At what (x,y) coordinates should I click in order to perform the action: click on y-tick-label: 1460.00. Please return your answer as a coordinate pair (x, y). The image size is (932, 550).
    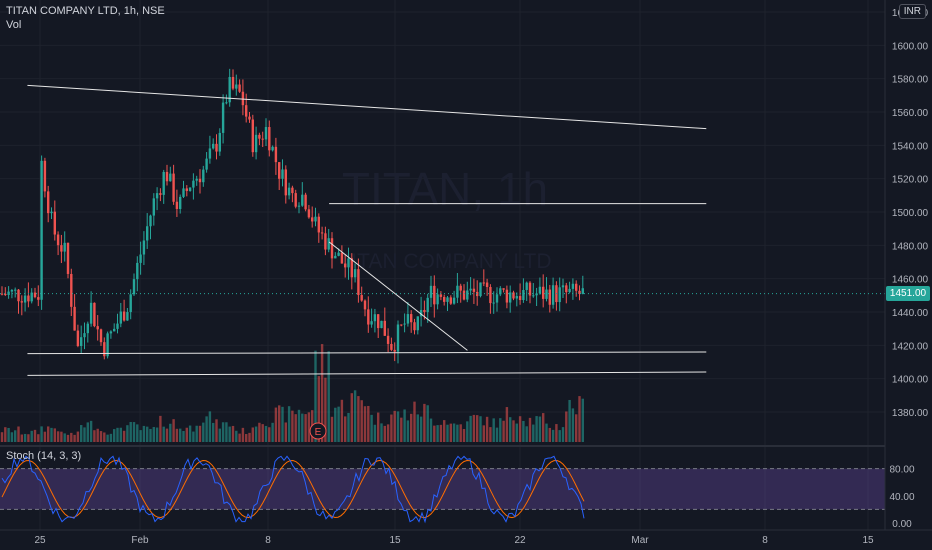
    Looking at the image, I should click on (910, 280).